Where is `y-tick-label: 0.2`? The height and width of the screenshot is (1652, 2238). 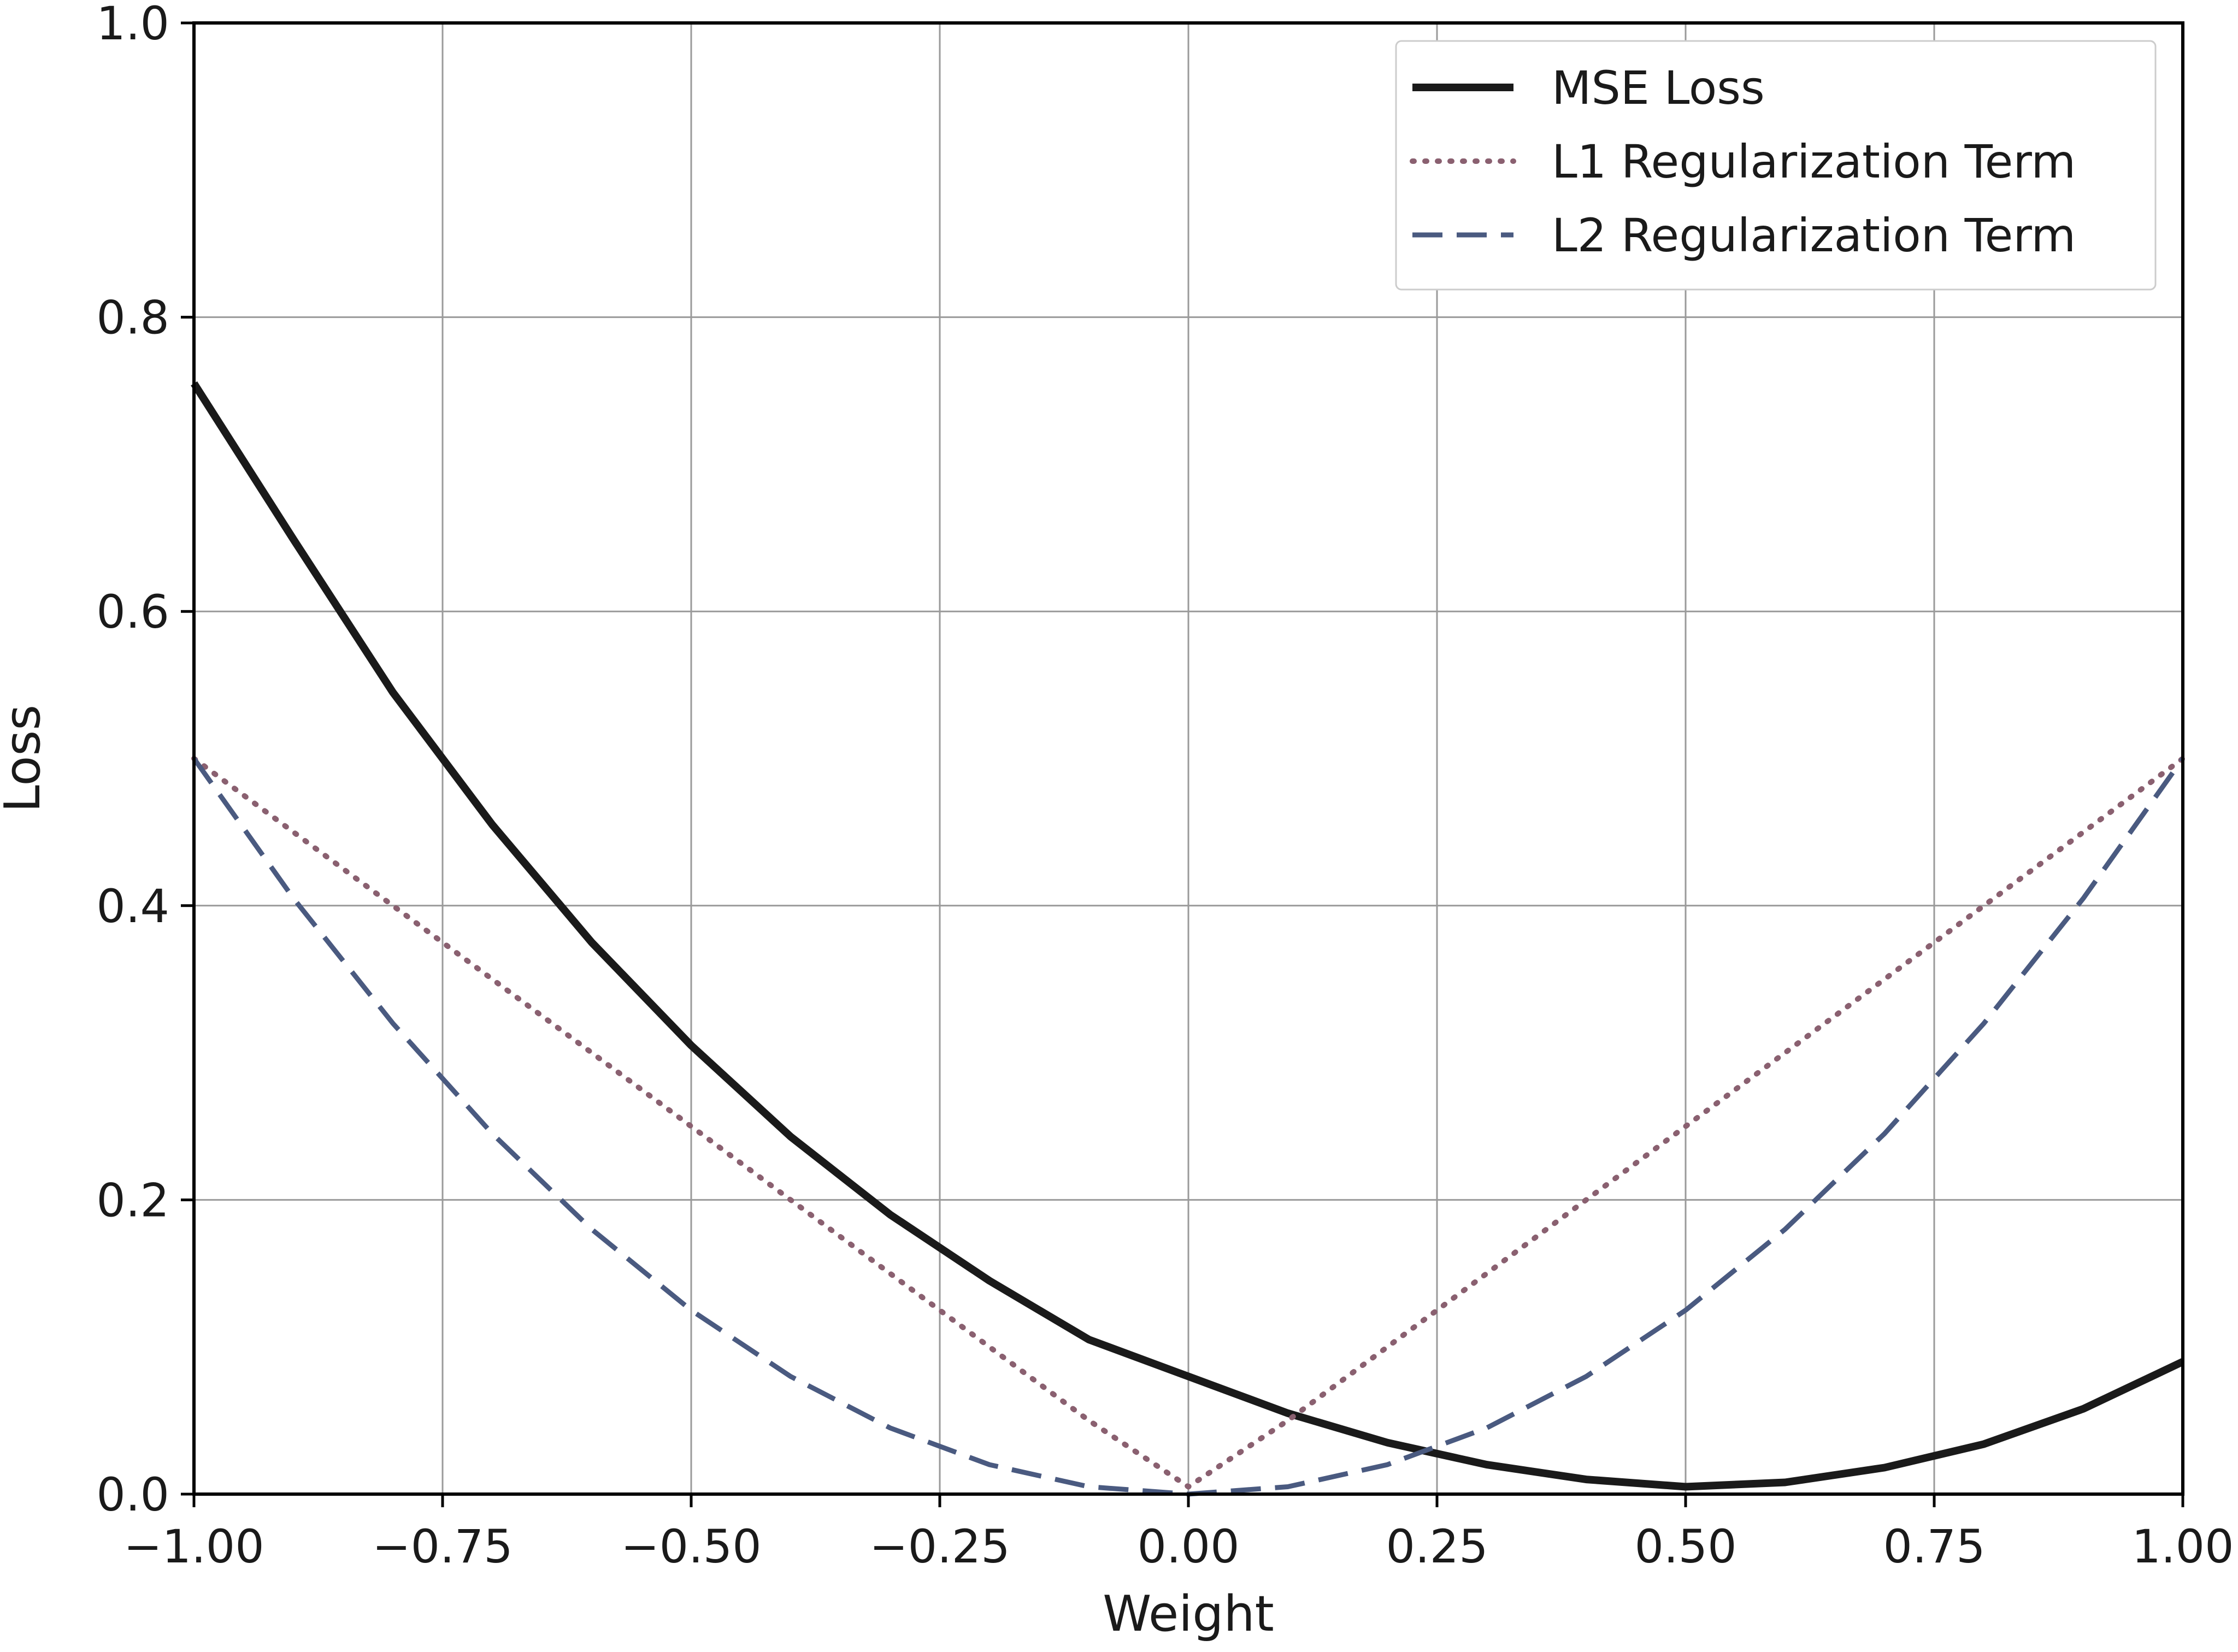
y-tick-label: 0.2 is located at coordinates (132, 1200).